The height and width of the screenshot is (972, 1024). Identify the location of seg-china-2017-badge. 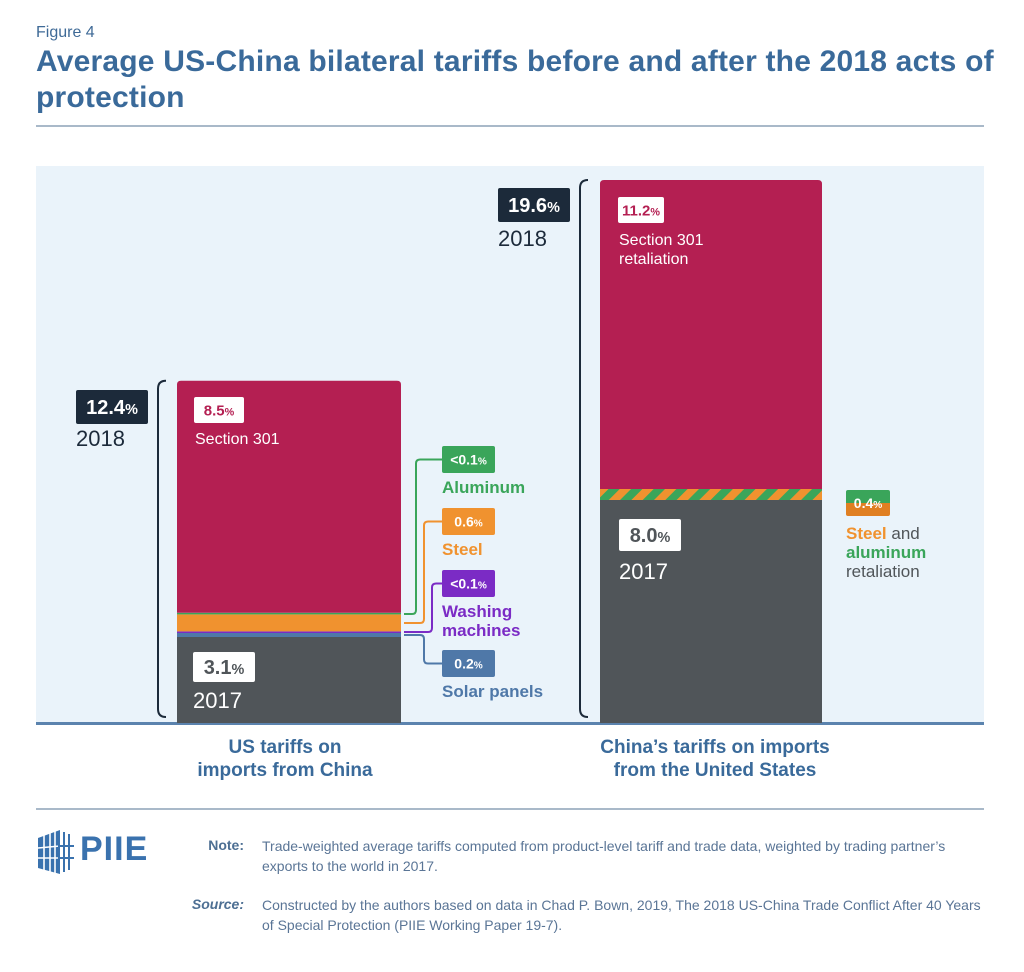
(650, 535).